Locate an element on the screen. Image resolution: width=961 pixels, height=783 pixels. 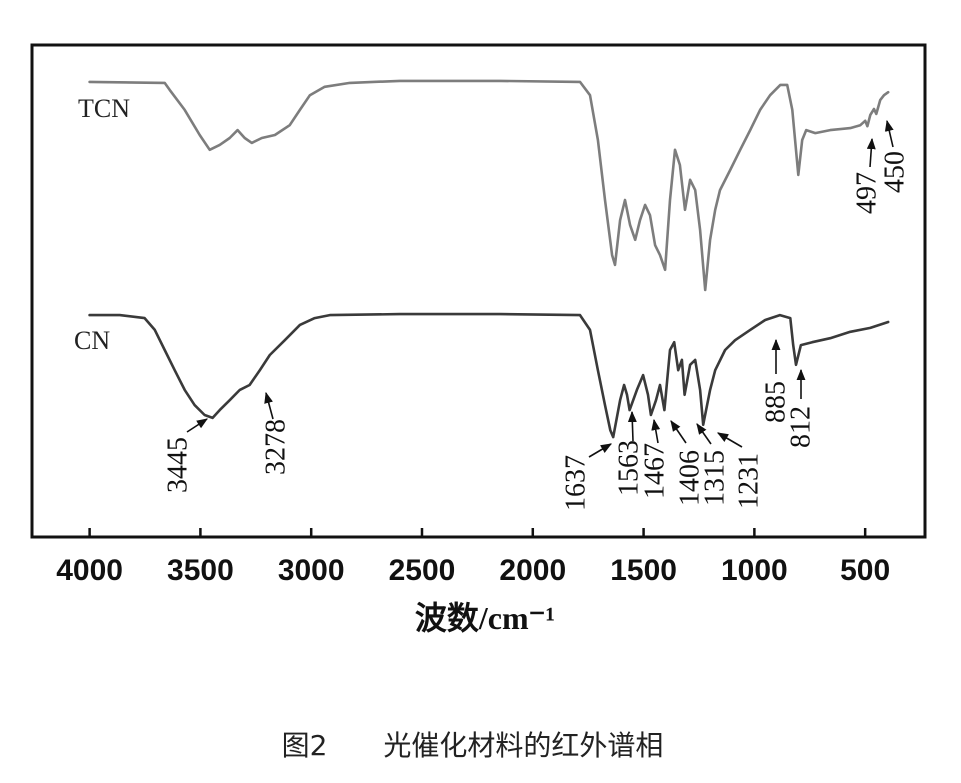
x-tick-label: 3000 is located at coordinates (311, 570).